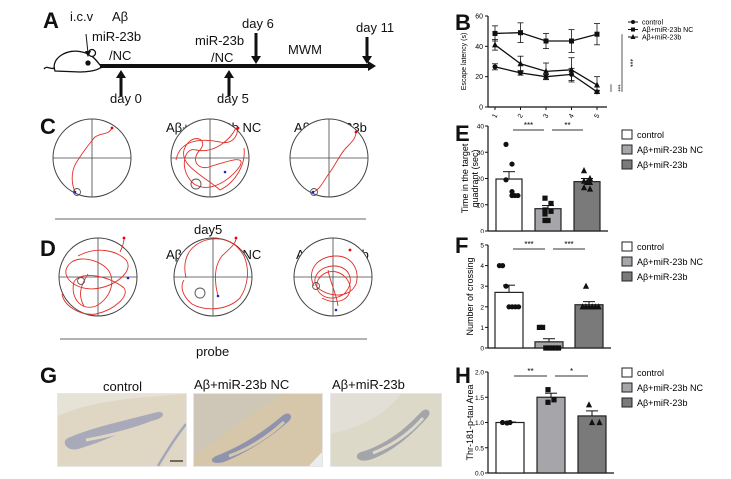  I want to click on maze-d-nc, so click(213, 276).